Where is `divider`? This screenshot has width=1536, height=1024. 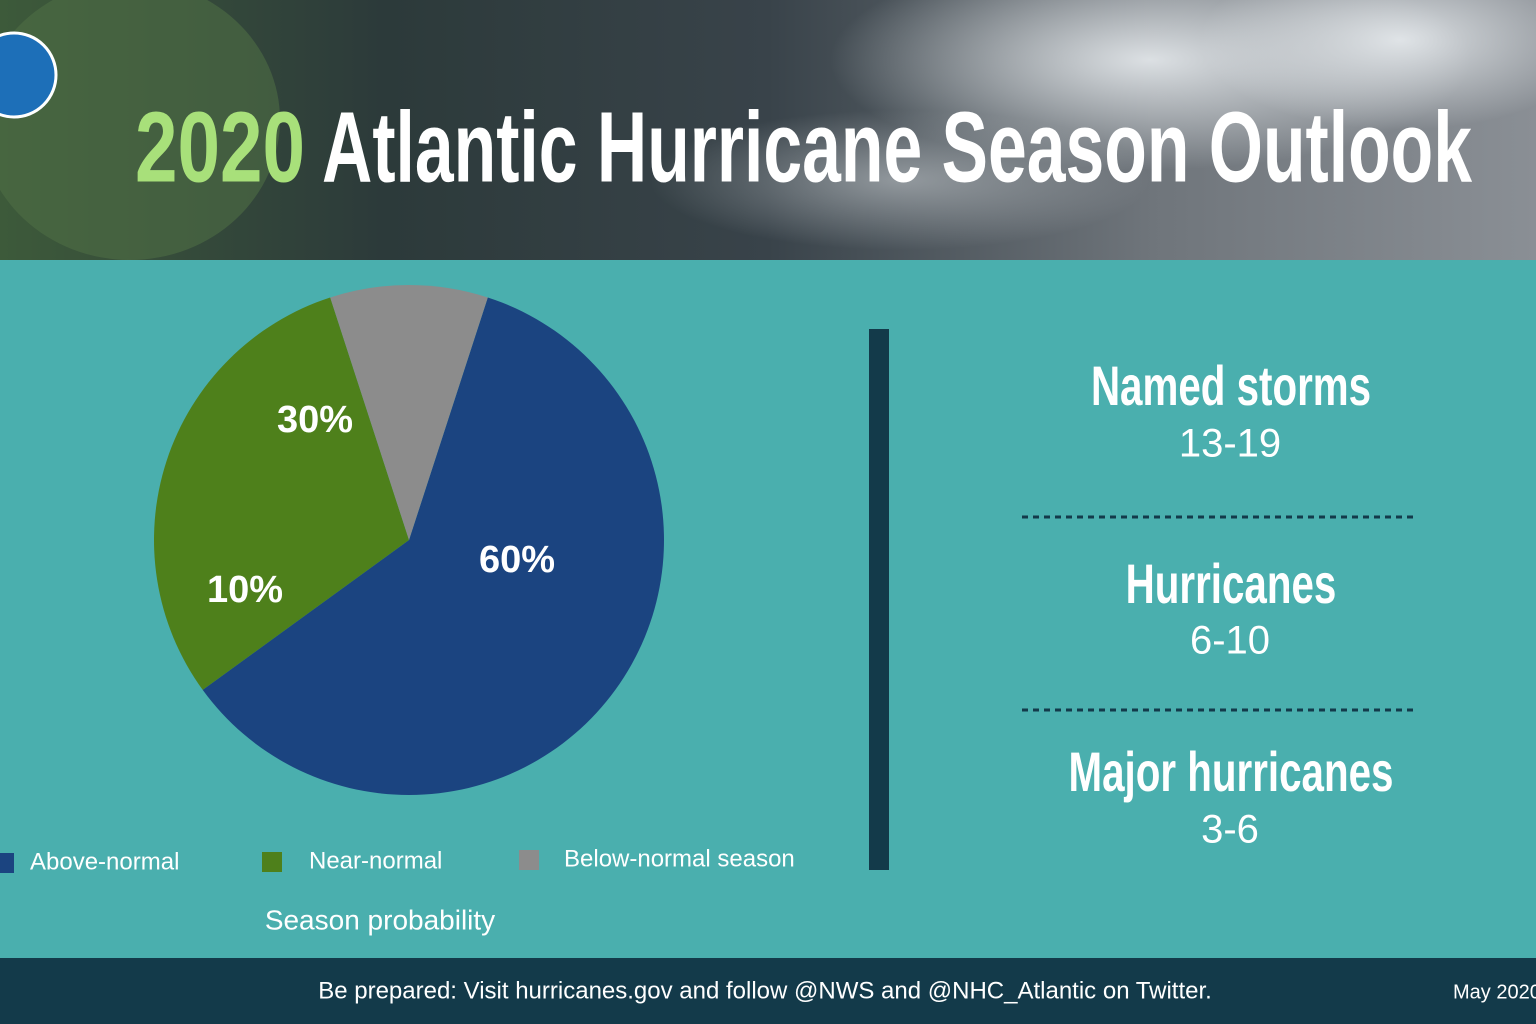 divider is located at coordinates (879, 599).